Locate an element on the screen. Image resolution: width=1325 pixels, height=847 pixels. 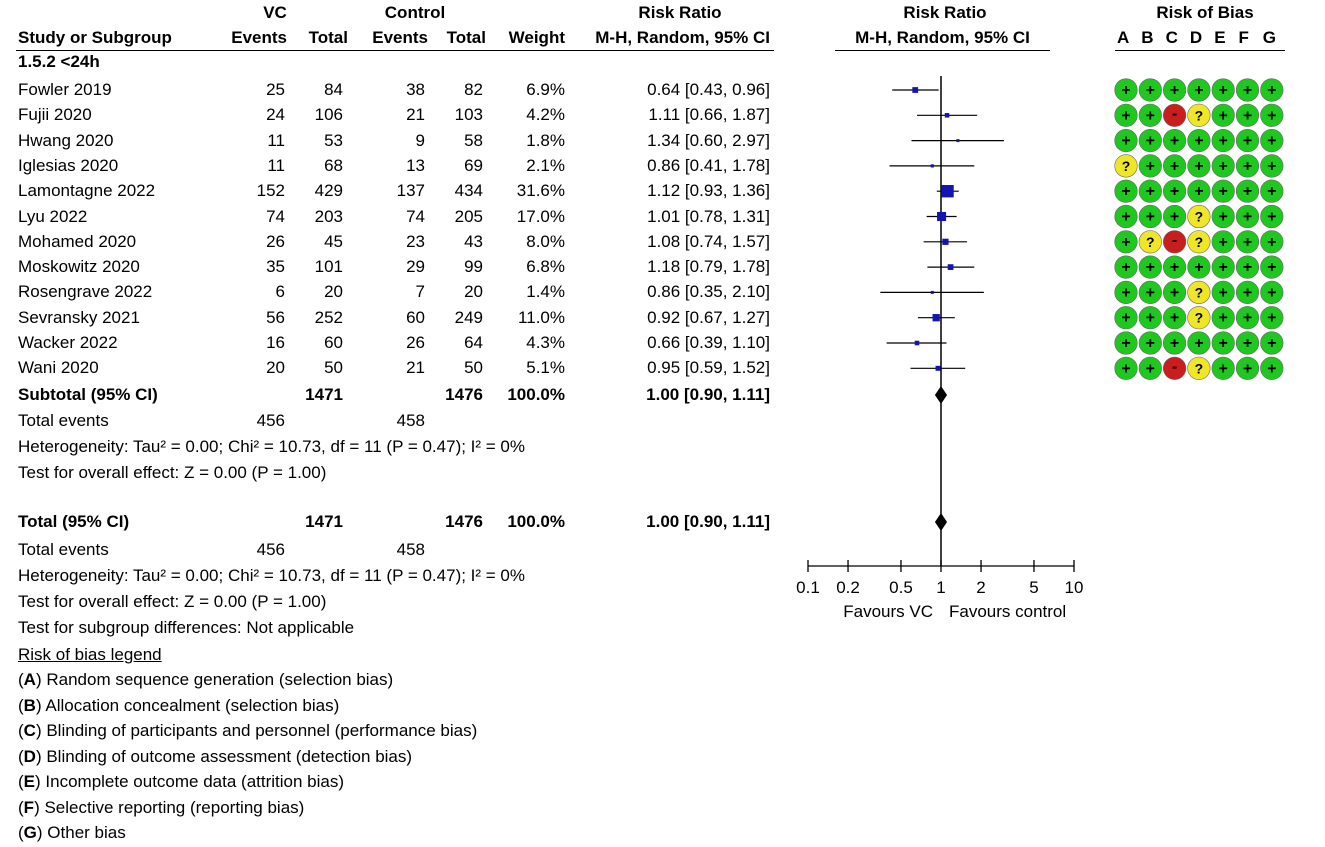
subgroup-label: 1.5.2 <24h is located at coordinates (59, 61).